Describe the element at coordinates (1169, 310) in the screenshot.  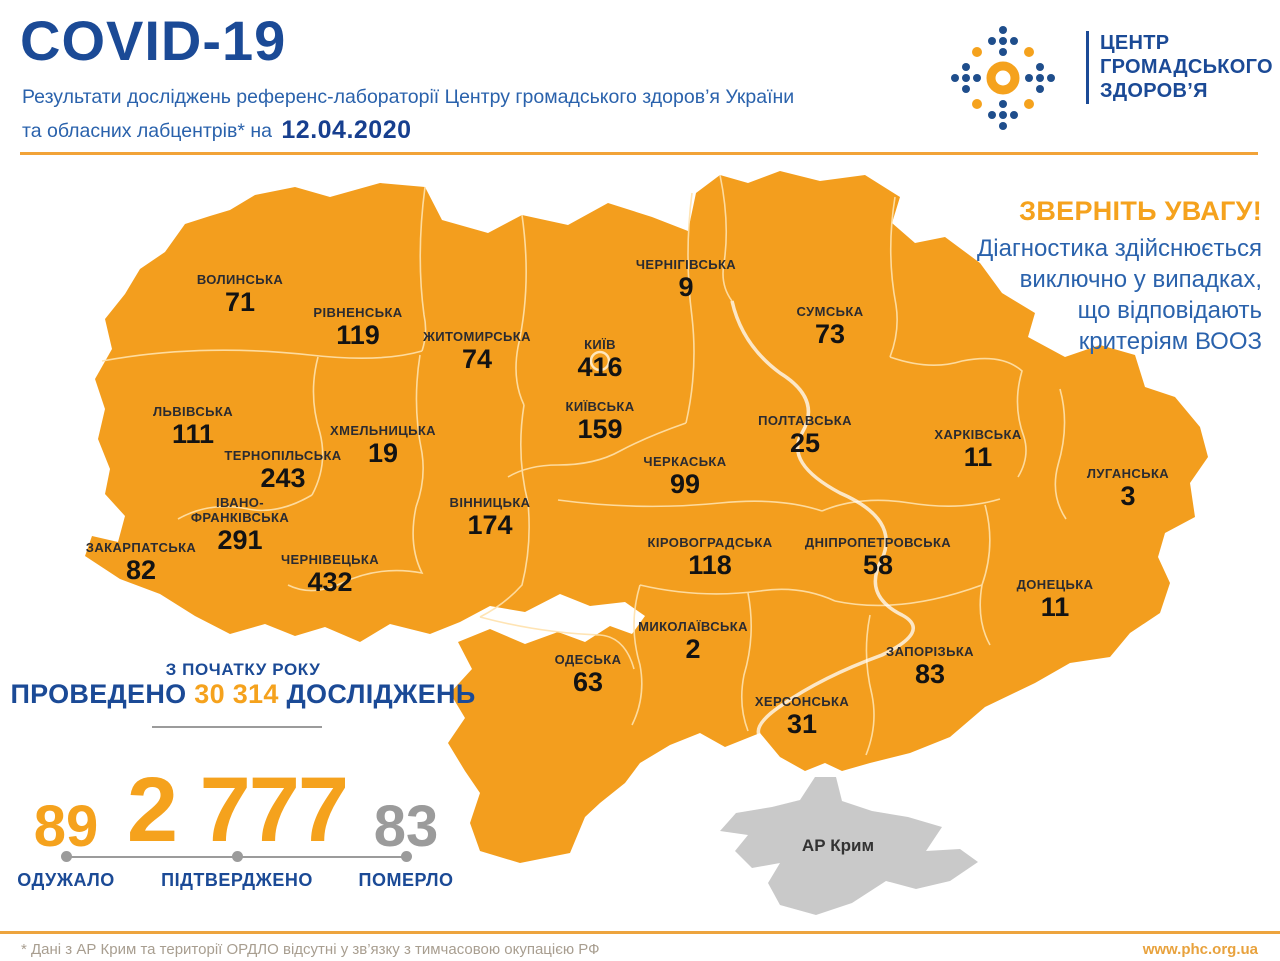
I see `notice-line: що відповідають` at that location.